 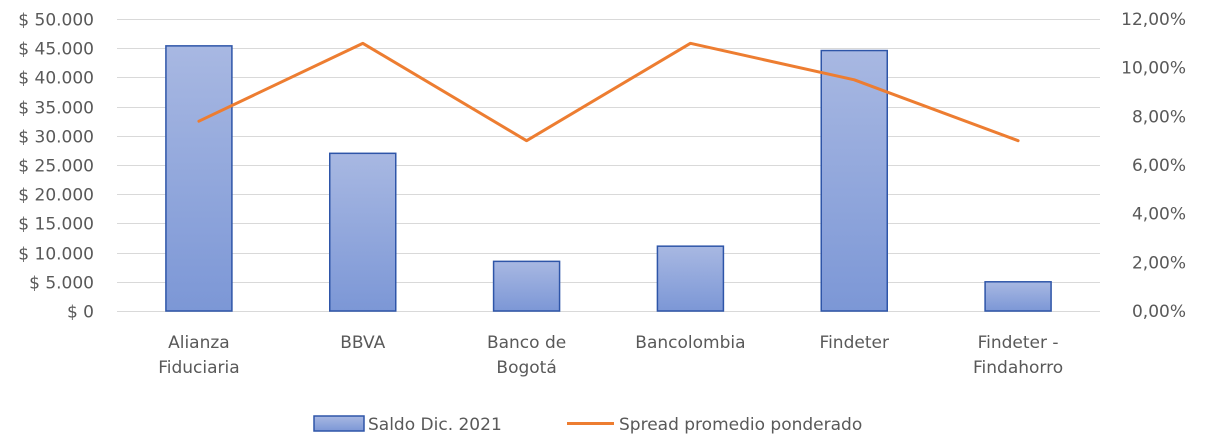 What do you see at coordinates (1018, 343) in the screenshot?
I see `category-label: Findeter -` at bounding box center [1018, 343].